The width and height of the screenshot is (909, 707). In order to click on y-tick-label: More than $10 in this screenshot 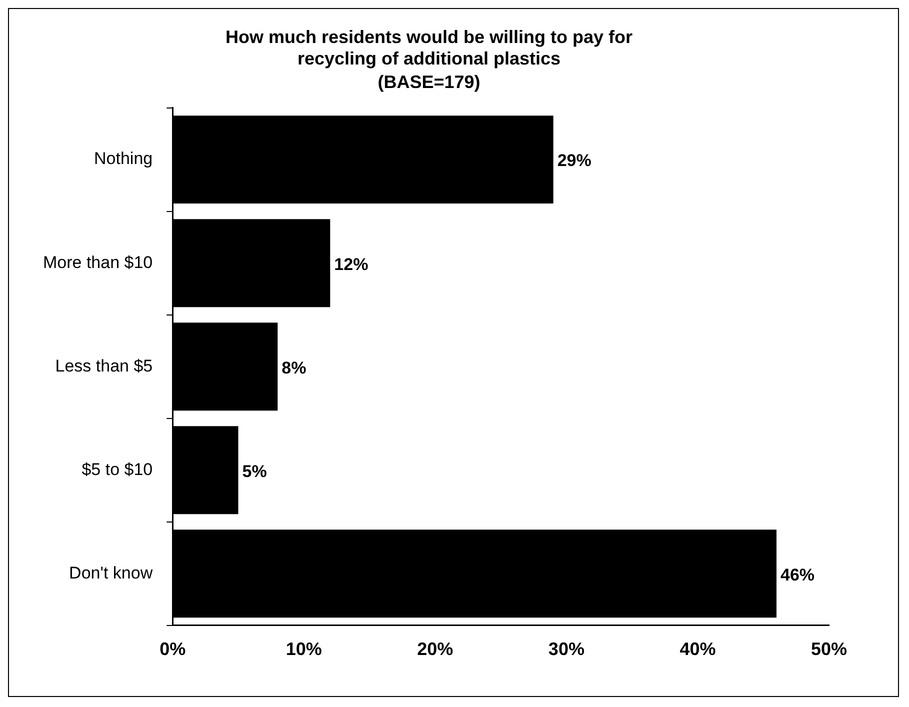, I will do `click(97, 262)`.